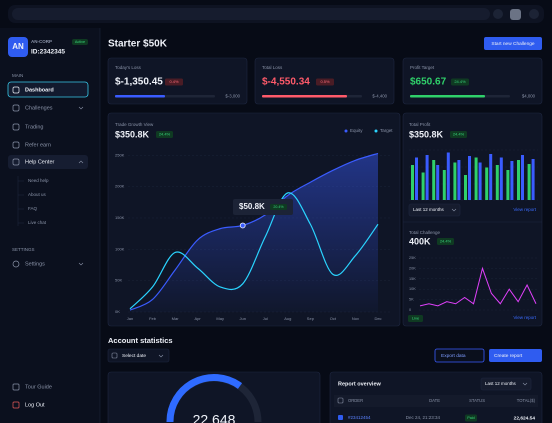 This screenshot has height=423, width=552. Describe the element at coordinates (386, 130) in the screenshot. I see `legend-label: Target` at that location.